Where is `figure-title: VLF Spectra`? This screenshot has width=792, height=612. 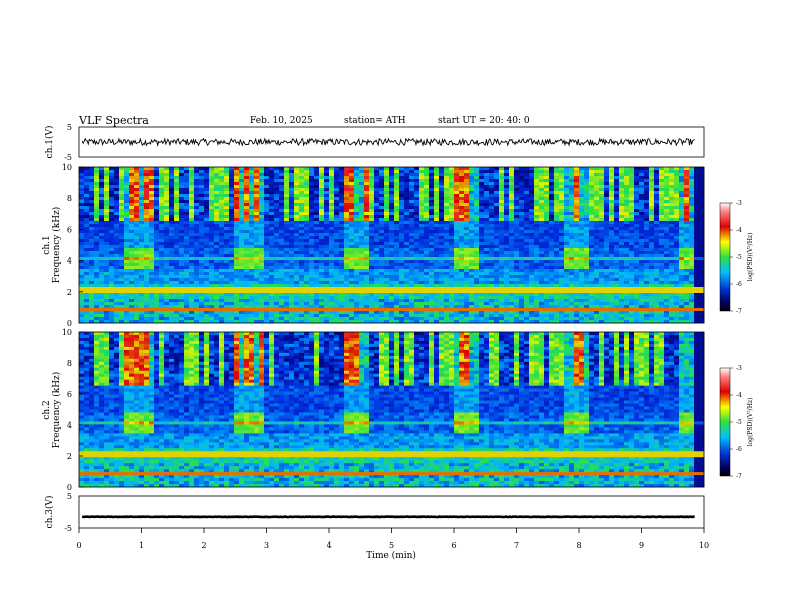
figure-title: VLF Spectra is located at coordinates (113, 120).